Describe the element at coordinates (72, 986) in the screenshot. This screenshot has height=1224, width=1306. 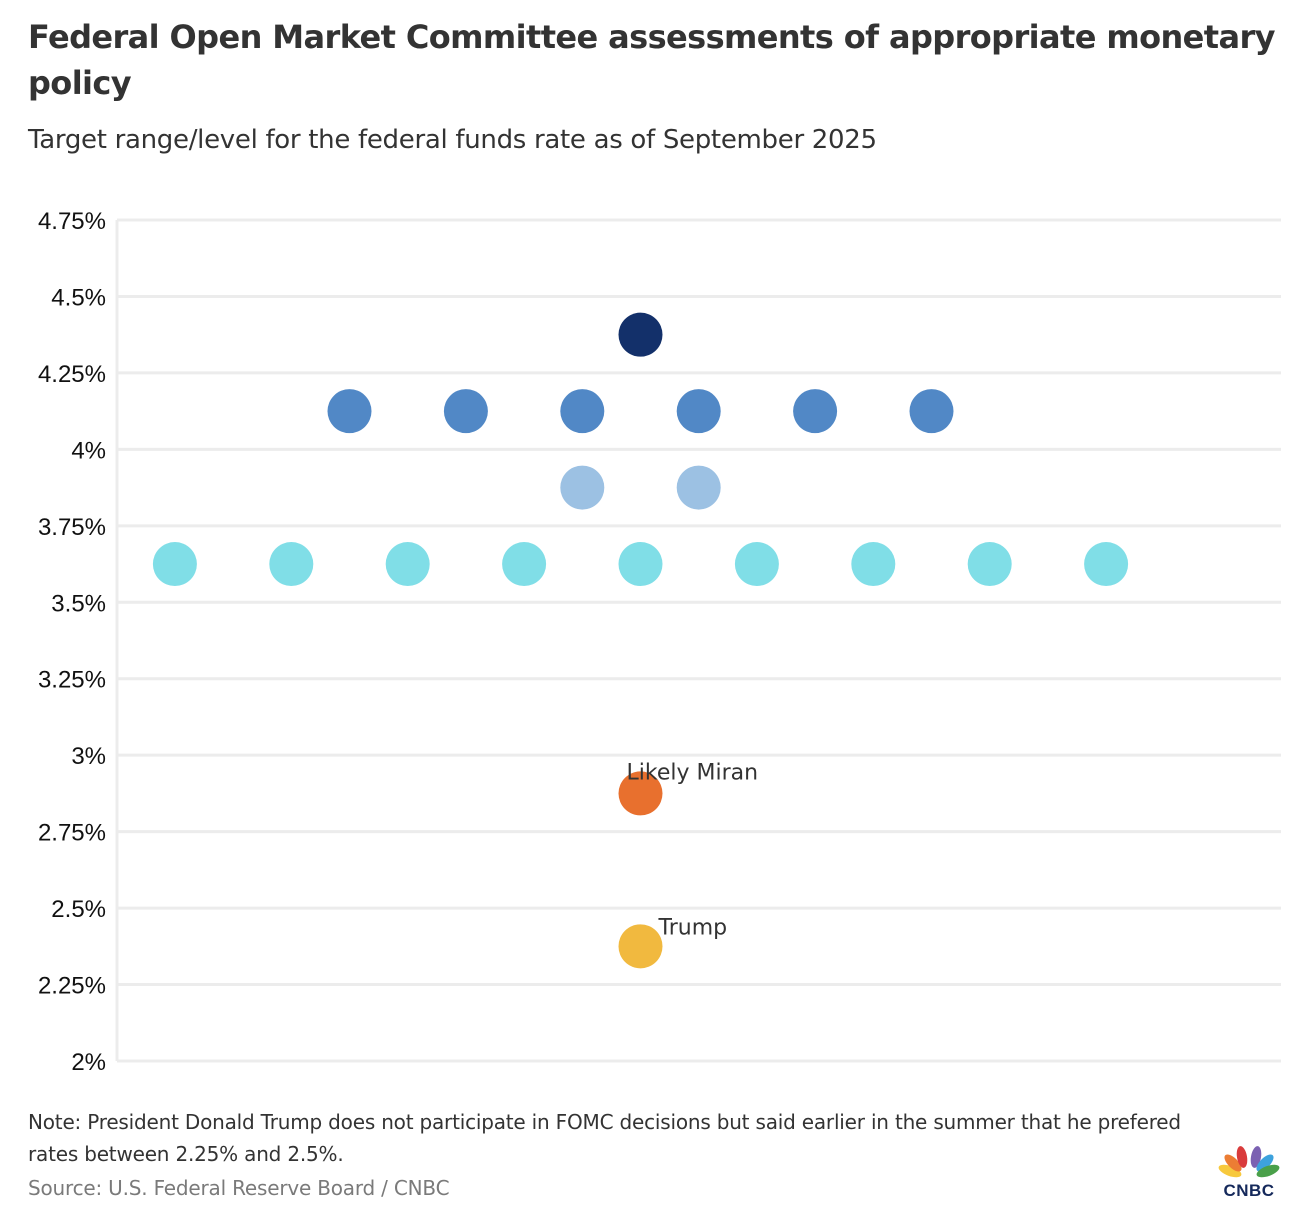
I see `y-tick-label: 2.25%` at that location.